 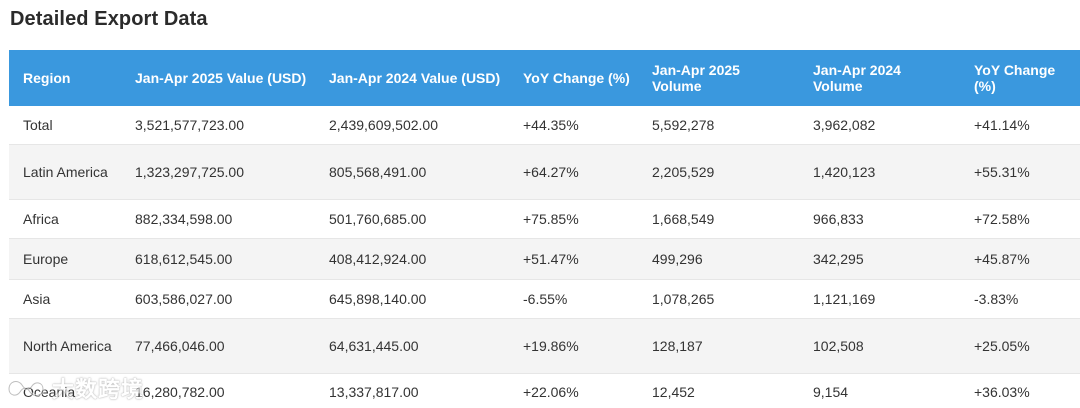 I want to click on cell-value-2024: 501,760,685.00, so click(x=412, y=219).